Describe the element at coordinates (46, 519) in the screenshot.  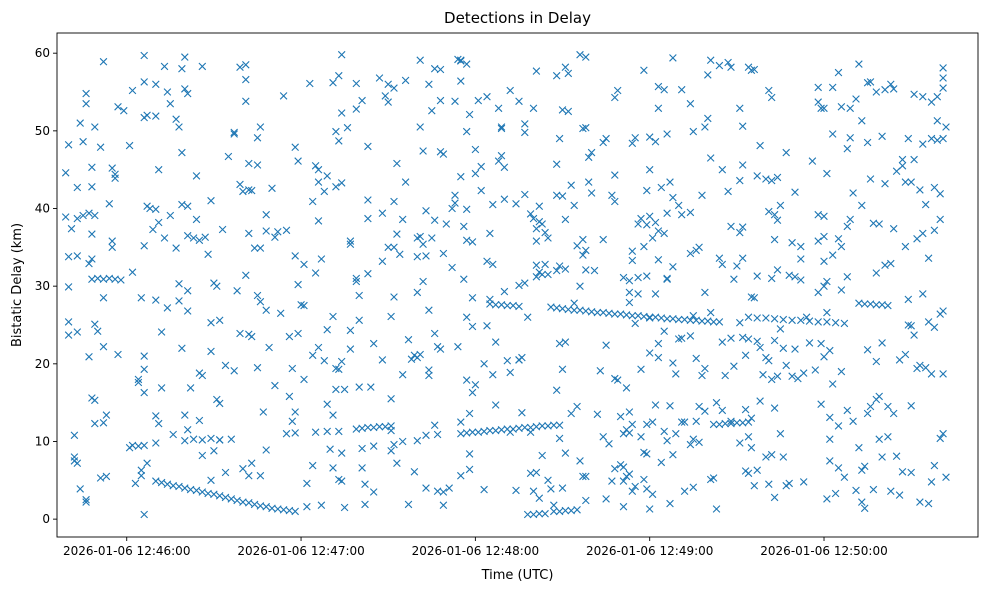
I see `y-tick-label: 0` at that location.